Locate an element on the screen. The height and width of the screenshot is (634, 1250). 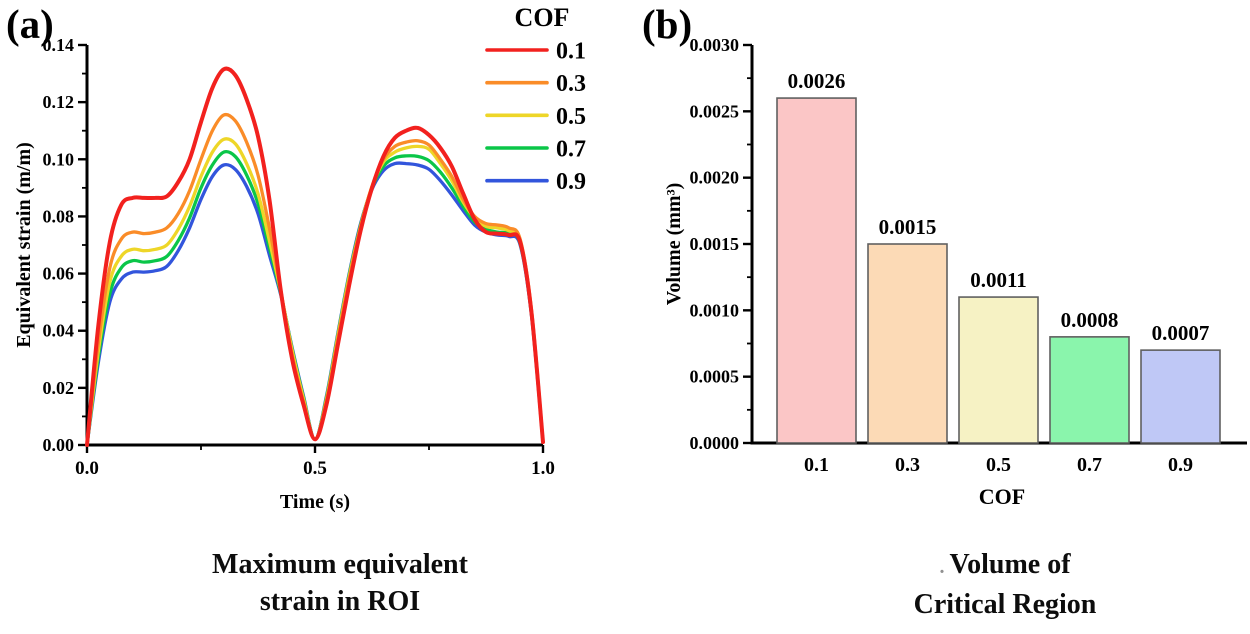
panel-a-caption-line1: Maximum equivalent is located at coordinates (340, 564).